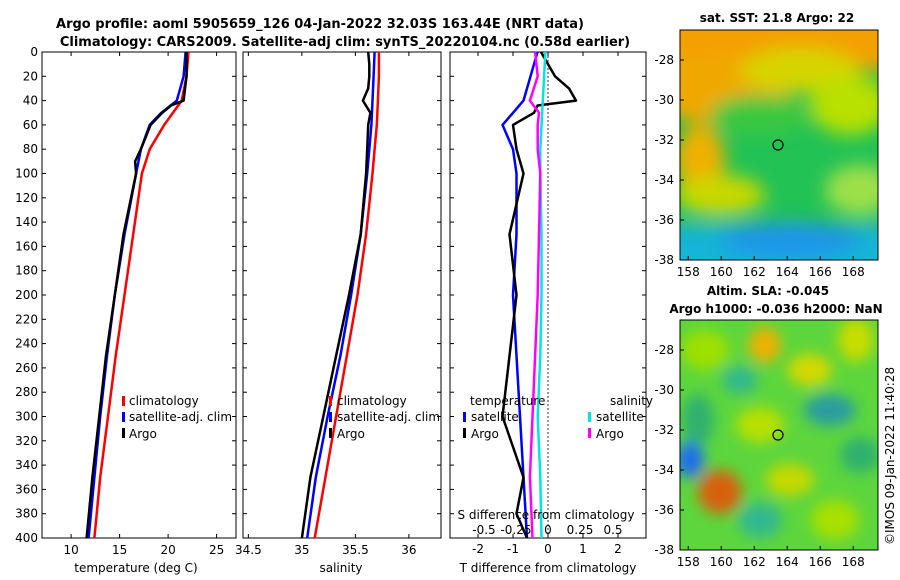 The image size is (900, 580). I want to click on sal-tick-label: 0, so click(548, 530).